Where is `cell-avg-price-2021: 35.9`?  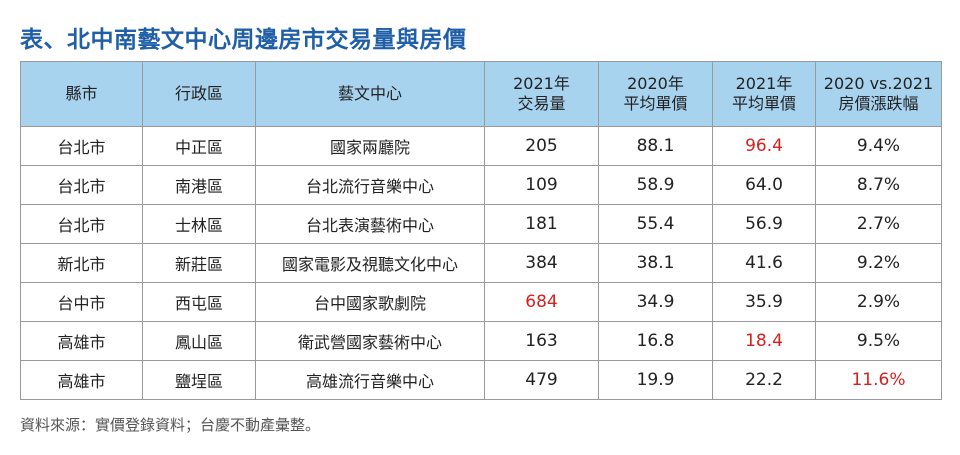 cell-avg-price-2021: 35.9 is located at coordinates (764, 302).